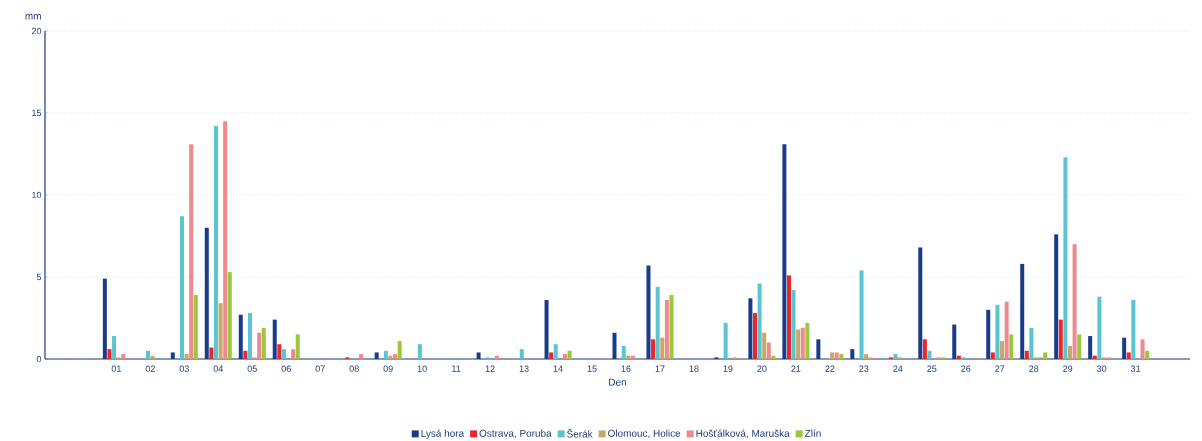 The width and height of the screenshot is (1202, 441). What do you see at coordinates (36, 31) in the screenshot?
I see `y-tick-label: 20` at bounding box center [36, 31].